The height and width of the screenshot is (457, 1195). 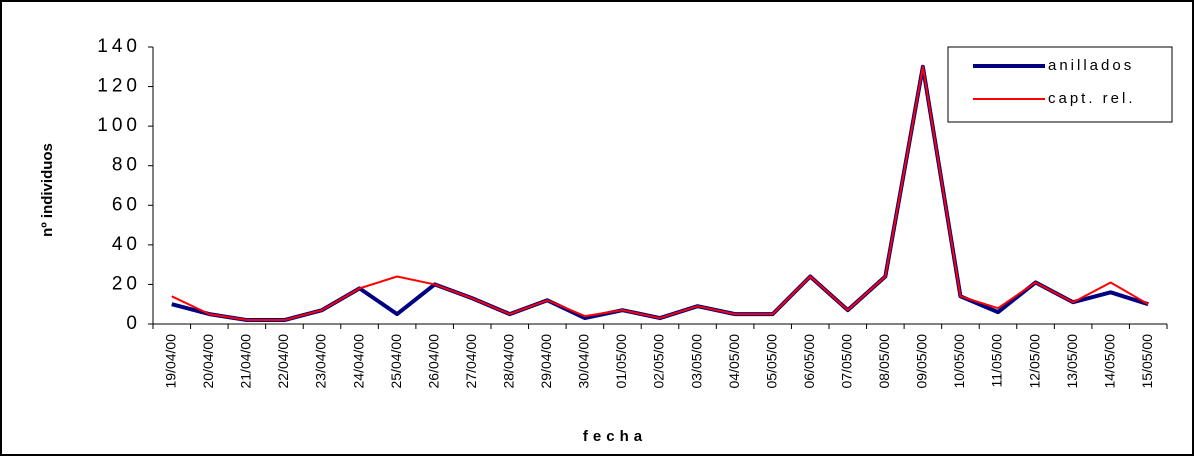 I want to click on x-tick-label: 05/05/00, so click(x=771, y=361).